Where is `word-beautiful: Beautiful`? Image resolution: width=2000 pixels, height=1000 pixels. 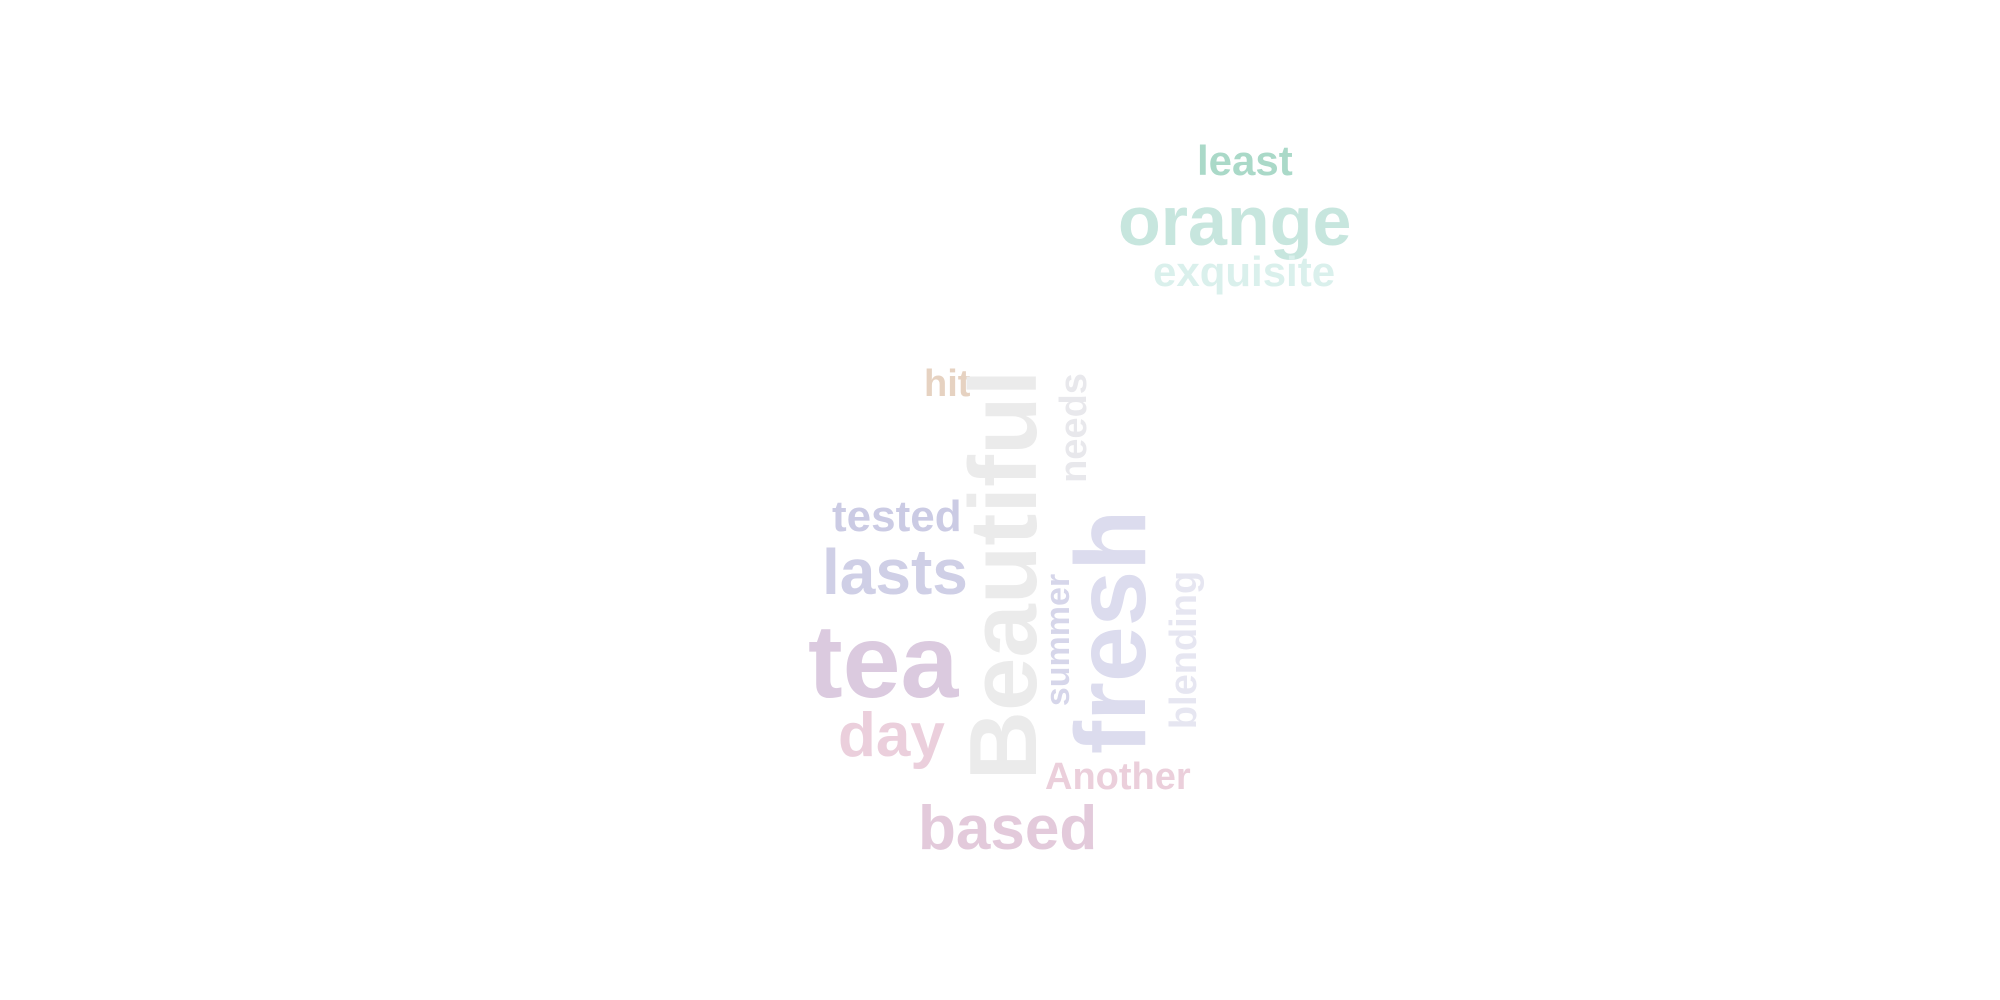 word-beautiful: Beautiful is located at coordinates (1003, 575).